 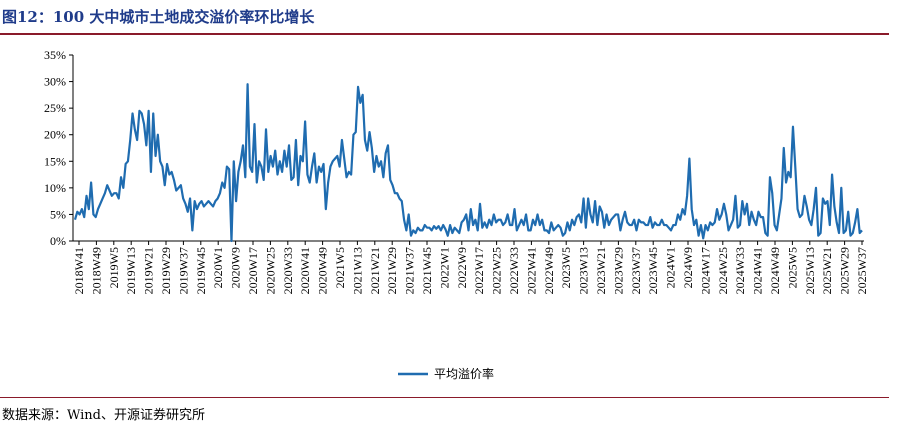 I want to click on y-tick-label: 35%, so click(x=55, y=55).